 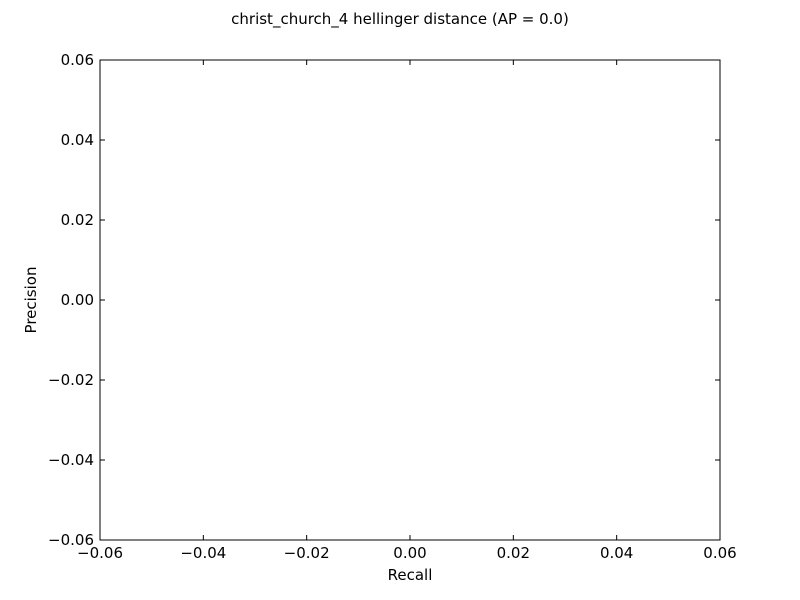 What do you see at coordinates (71, 460) in the screenshot?
I see `y-tick-label: −0.04` at bounding box center [71, 460].